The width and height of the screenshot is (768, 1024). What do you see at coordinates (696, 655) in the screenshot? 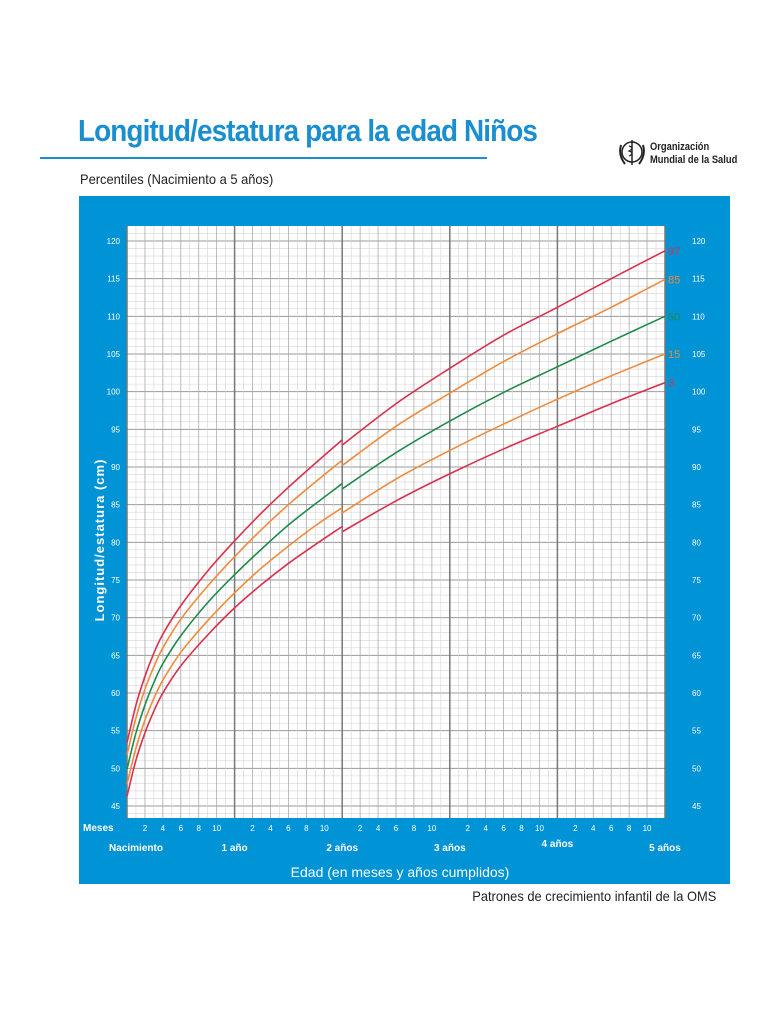
I see `y-tick-label-right: 65` at bounding box center [696, 655].